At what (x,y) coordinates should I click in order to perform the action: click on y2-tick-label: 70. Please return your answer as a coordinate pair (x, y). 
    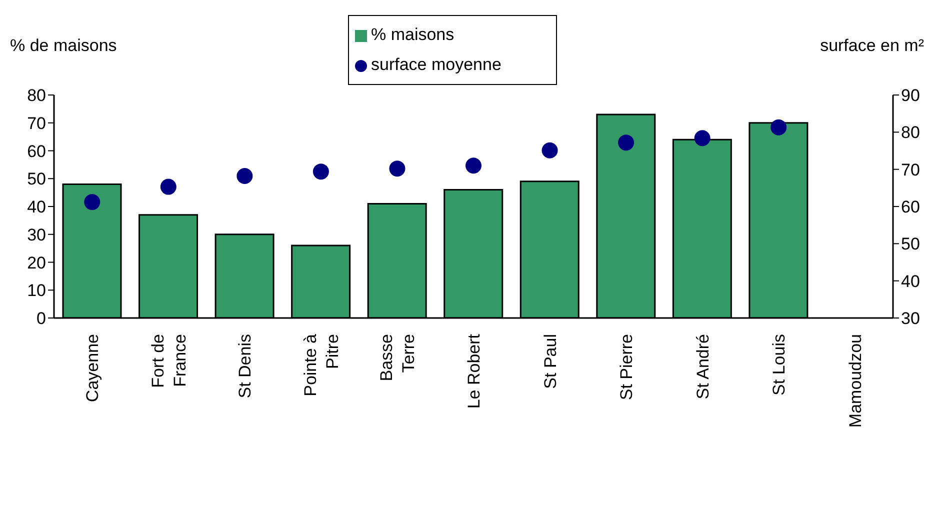
    Looking at the image, I should click on (910, 170).